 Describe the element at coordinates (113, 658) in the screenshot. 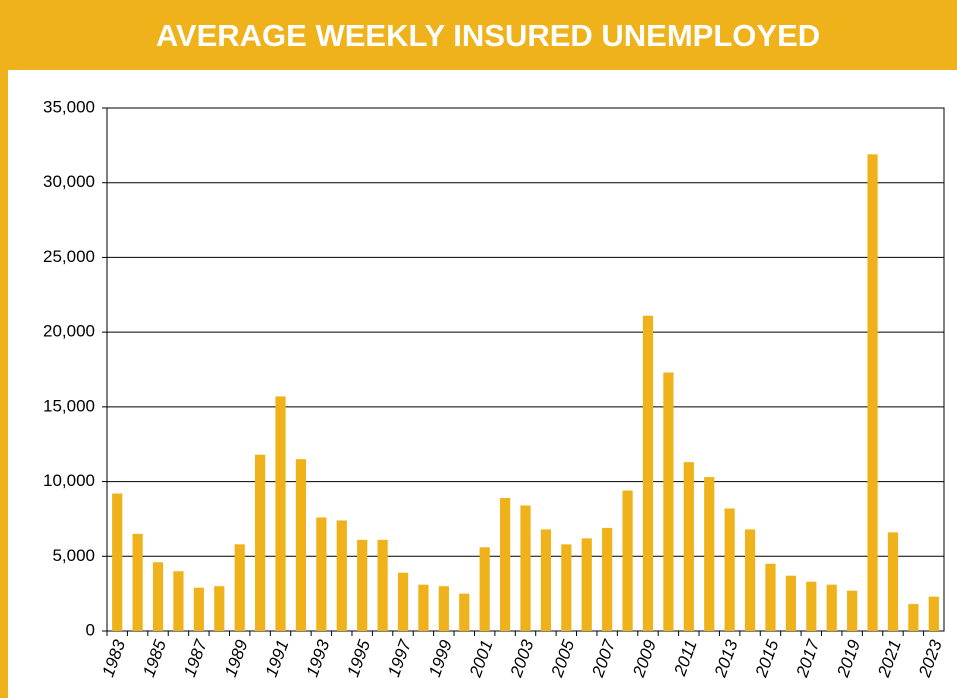

I see `x-tick-label: 1983` at that location.